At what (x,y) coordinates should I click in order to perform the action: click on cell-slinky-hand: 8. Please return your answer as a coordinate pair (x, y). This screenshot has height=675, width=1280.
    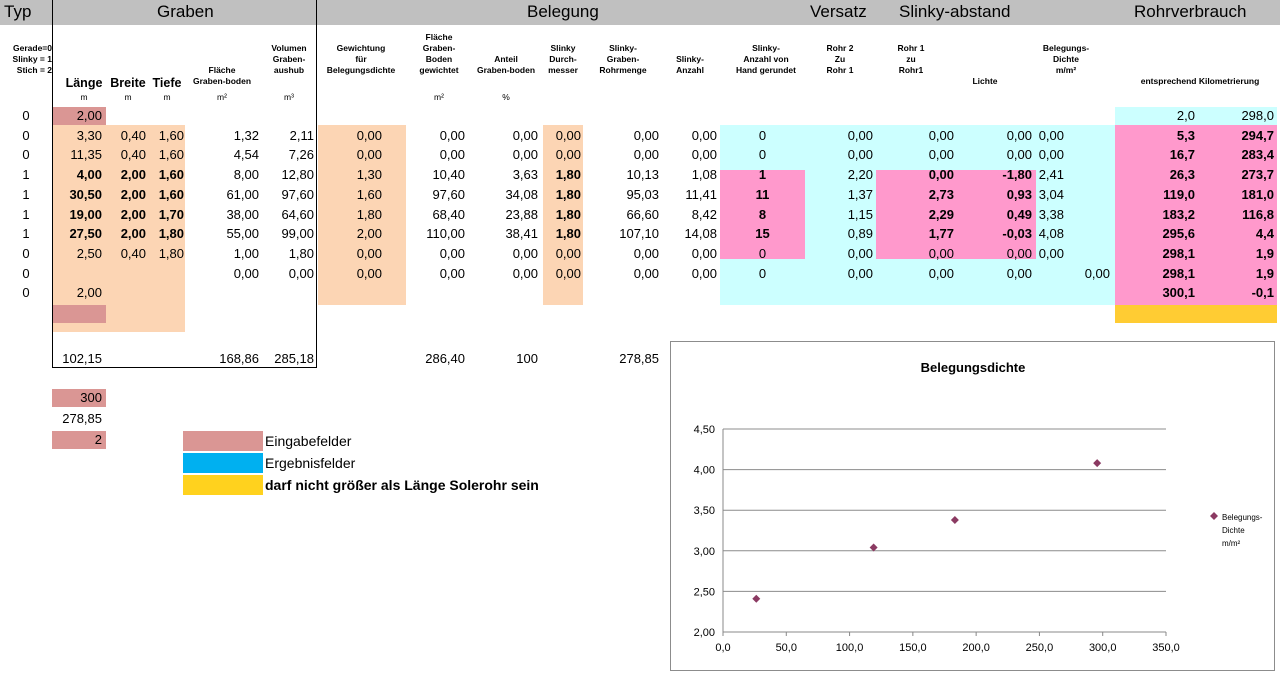
    Looking at the image, I should click on (762, 215).